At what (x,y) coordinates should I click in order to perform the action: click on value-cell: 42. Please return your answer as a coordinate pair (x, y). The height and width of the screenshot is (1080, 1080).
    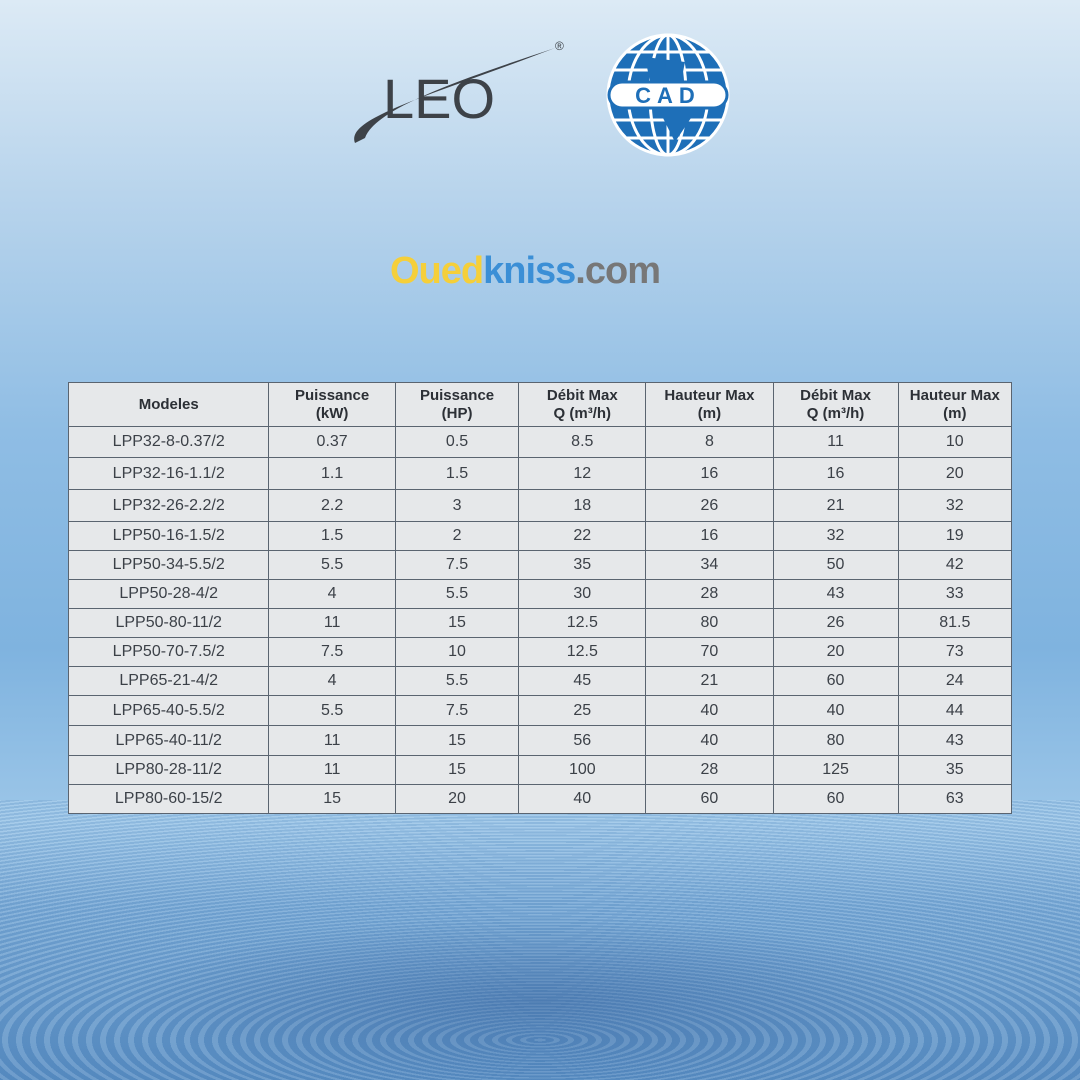
    Looking at the image, I should click on (955, 565).